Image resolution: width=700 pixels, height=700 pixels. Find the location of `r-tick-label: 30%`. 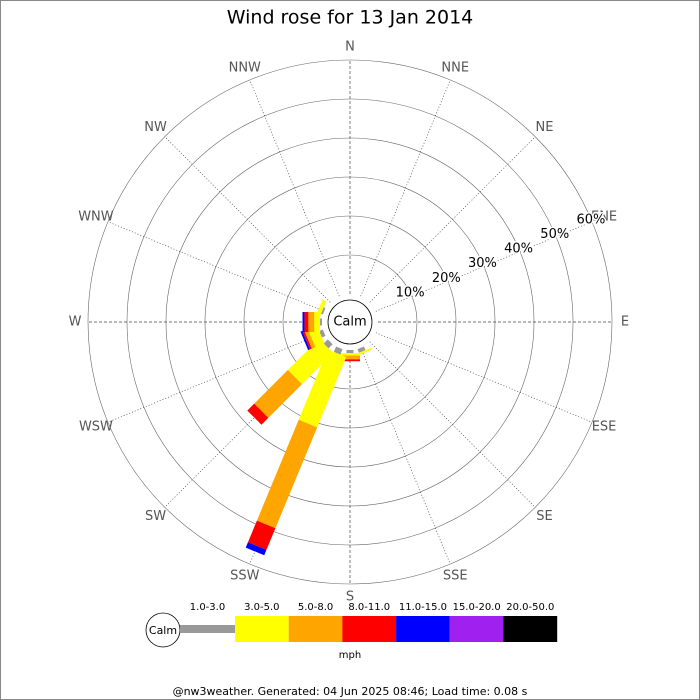

r-tick-label: 30% is located at coordinates (482, 263).